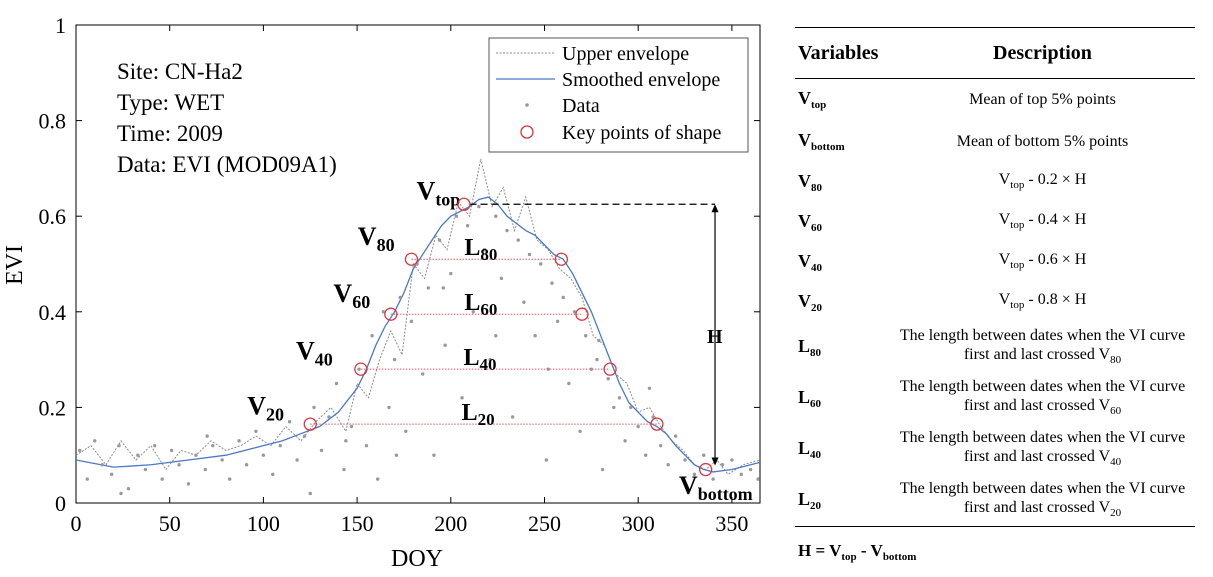 This screenshot has width=1213, height=577. I want to click on row-variable: Vtop, so click(812, 99).